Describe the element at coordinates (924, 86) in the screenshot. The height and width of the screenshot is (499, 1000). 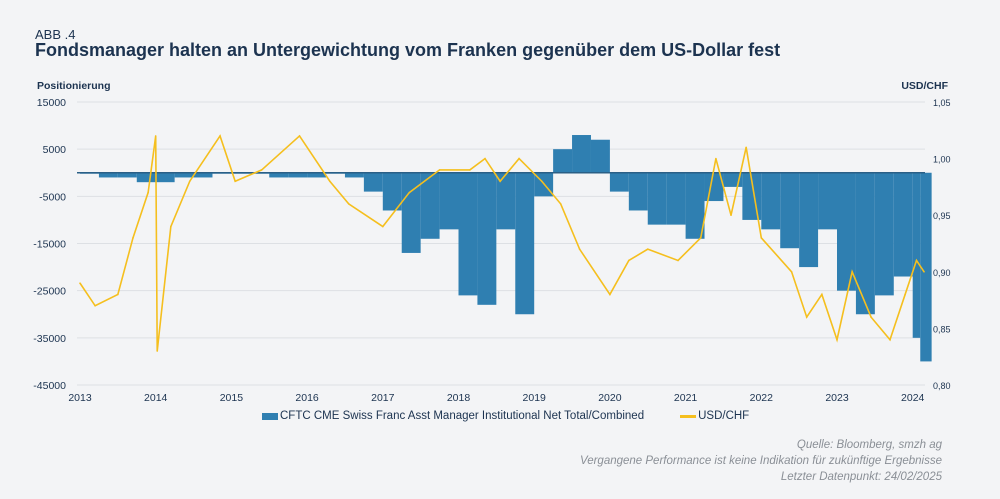
I see `y-right-label: USD/CHF` at that location.